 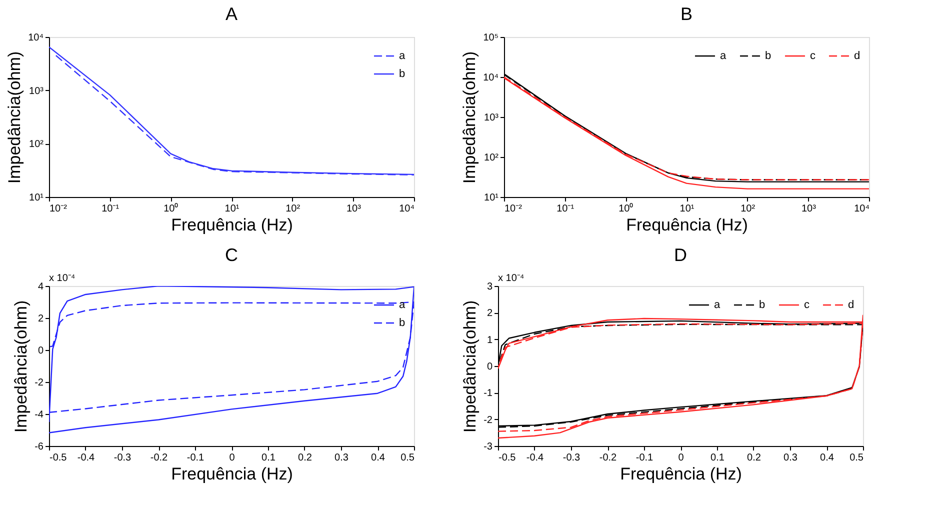 I want to click on y-tick-label: 3, so click(x=489, y=287).